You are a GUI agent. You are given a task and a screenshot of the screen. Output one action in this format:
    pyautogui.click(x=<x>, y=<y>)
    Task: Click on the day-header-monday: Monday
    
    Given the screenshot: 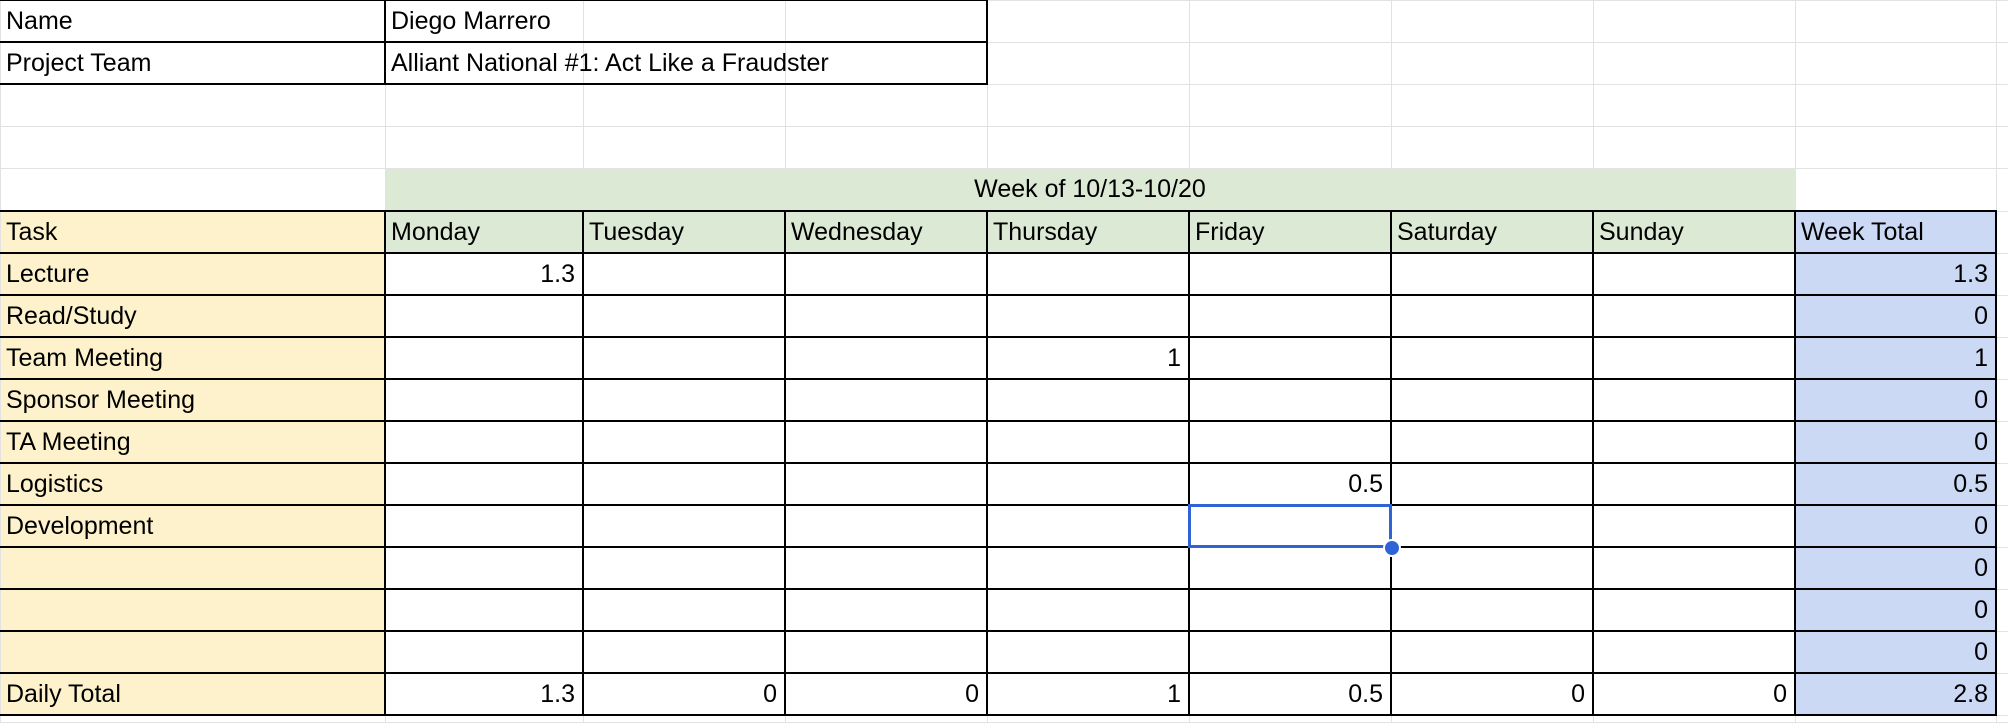 What is the action you would take?
    pyautogui.click(x=435, y=232)
    